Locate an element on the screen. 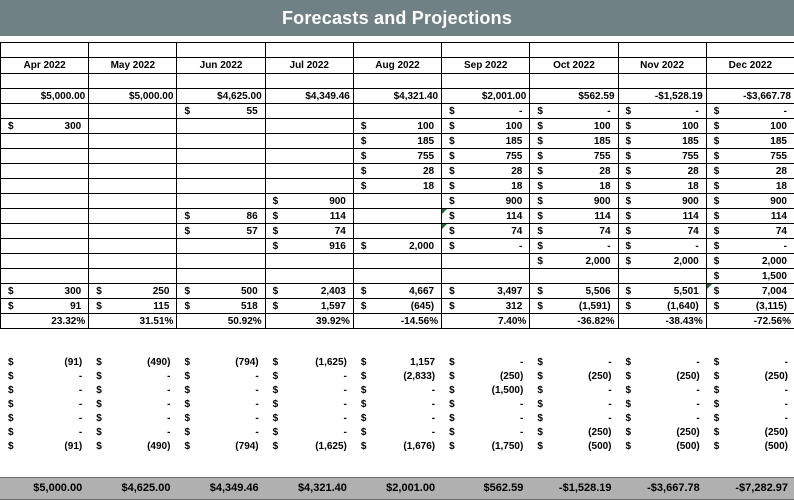 This screenshot has height=500, width=794. total-outflow-cell: $(91) is located at coordinates (44, 446).